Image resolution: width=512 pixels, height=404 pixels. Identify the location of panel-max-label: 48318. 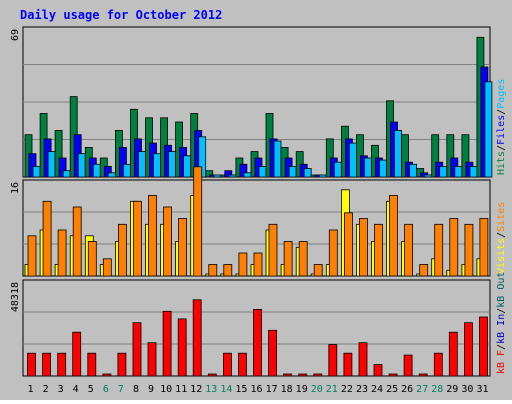
(15, 297).